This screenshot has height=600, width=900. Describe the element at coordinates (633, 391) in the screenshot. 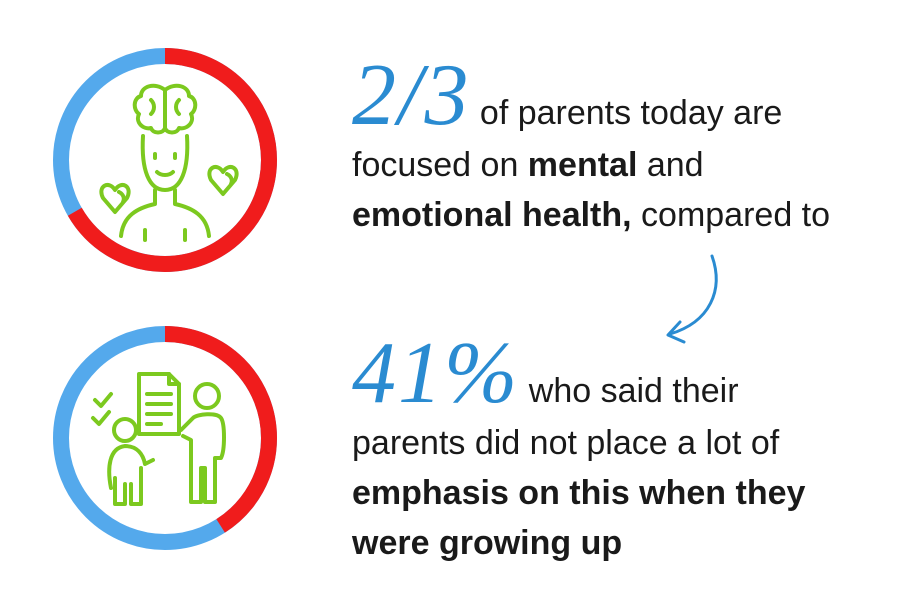

I see `stat2-line1: who said their` at that location.